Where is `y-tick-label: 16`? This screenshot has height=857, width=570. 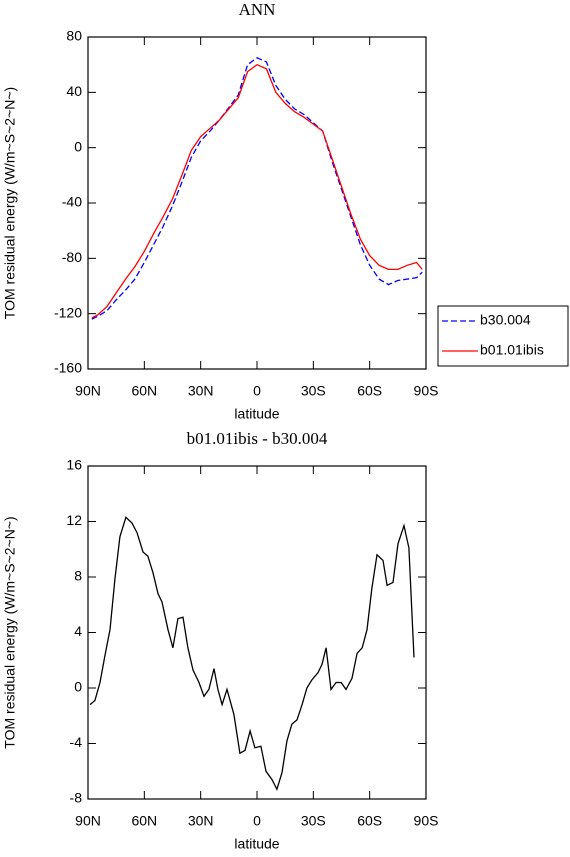 y-tick-label: 16 is located at coordinates (74, 465).